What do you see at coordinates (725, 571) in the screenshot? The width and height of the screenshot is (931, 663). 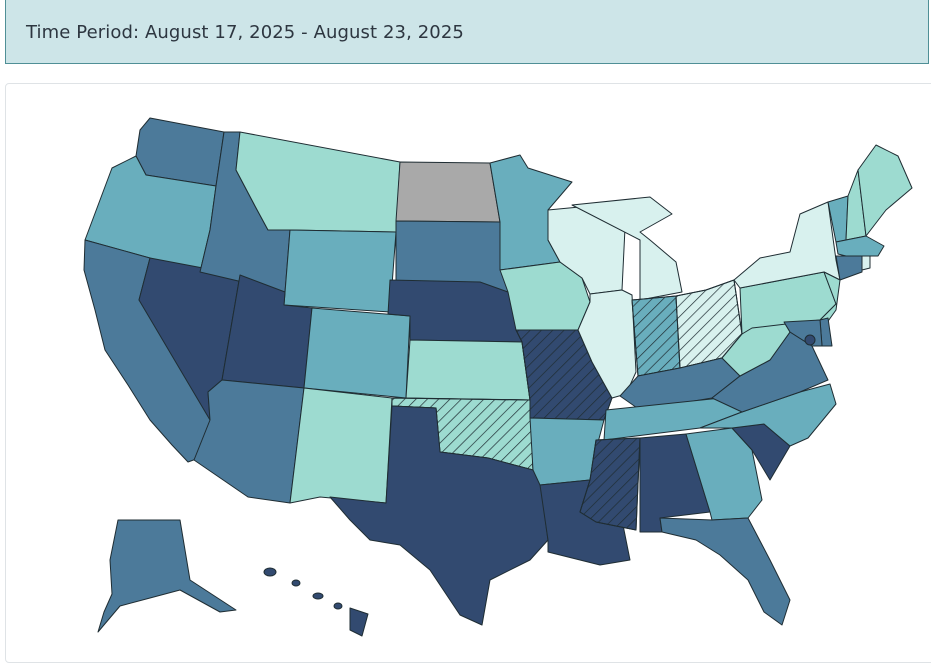 I see `state-FL` at bounding box center [725, 571].